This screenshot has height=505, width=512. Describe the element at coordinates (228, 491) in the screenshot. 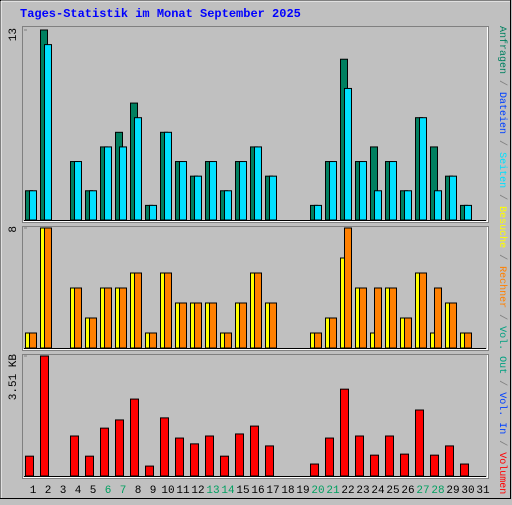

I see `x-tick-label: 14` at that location.